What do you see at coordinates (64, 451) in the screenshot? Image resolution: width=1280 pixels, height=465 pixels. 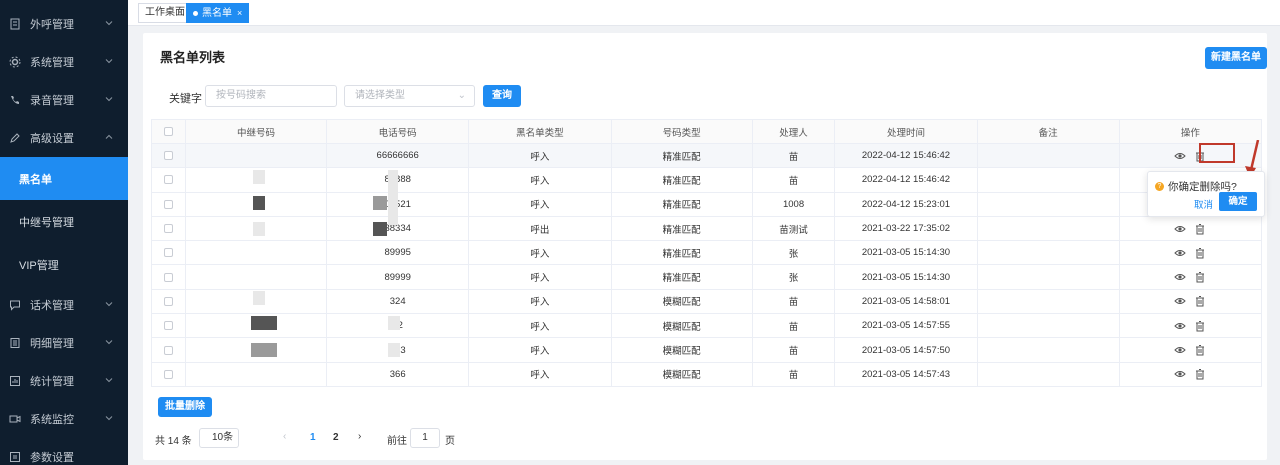 I see `sidebar-item-params: 参数设置` at bounding box center [64, 451].